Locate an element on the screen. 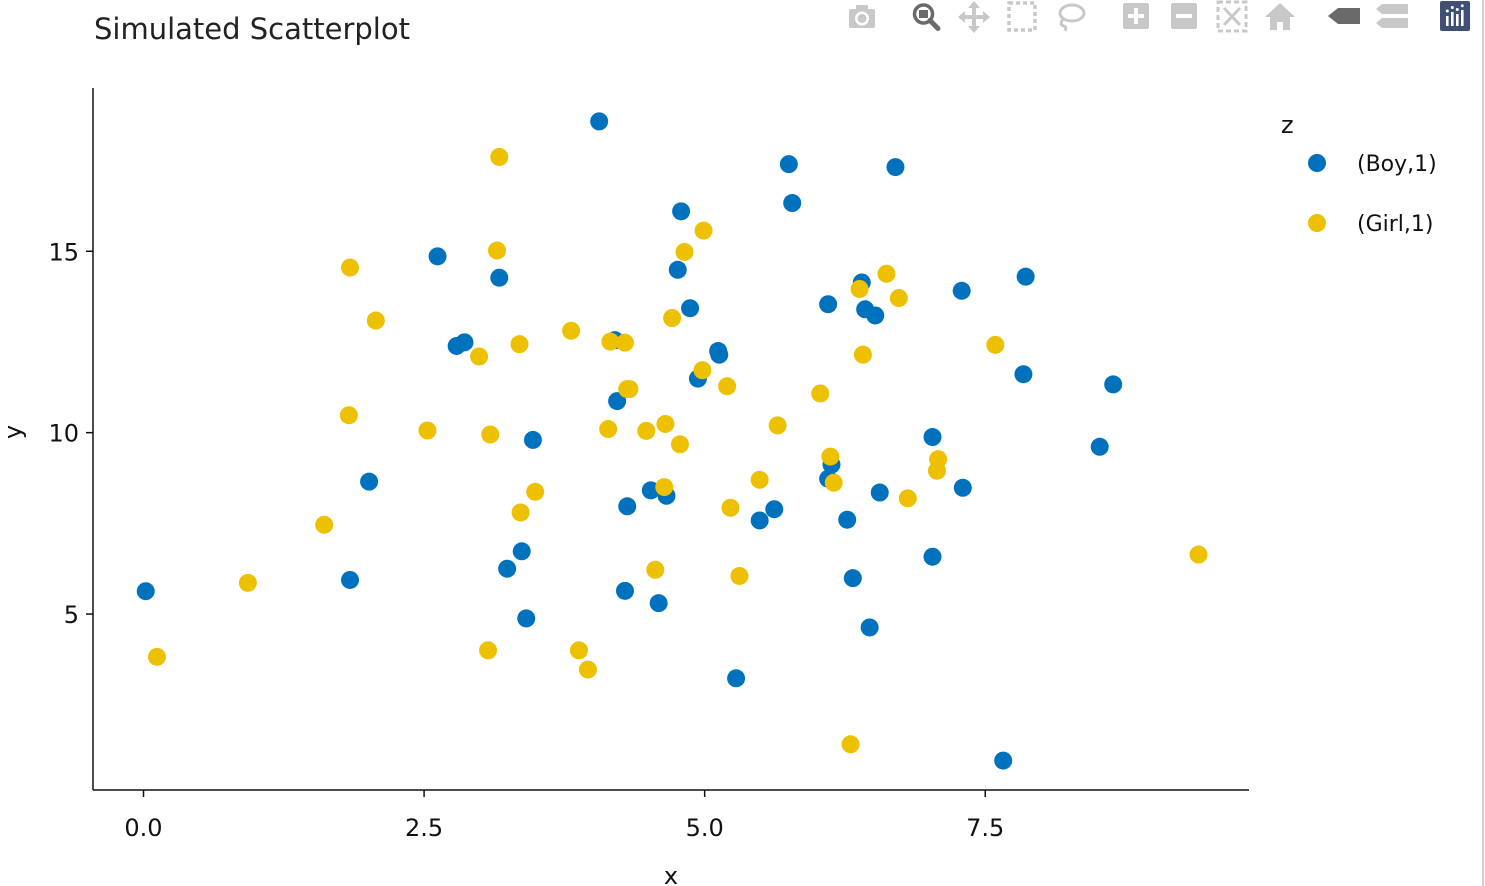  hover-compare-button is located at coordinates (1392, 17).